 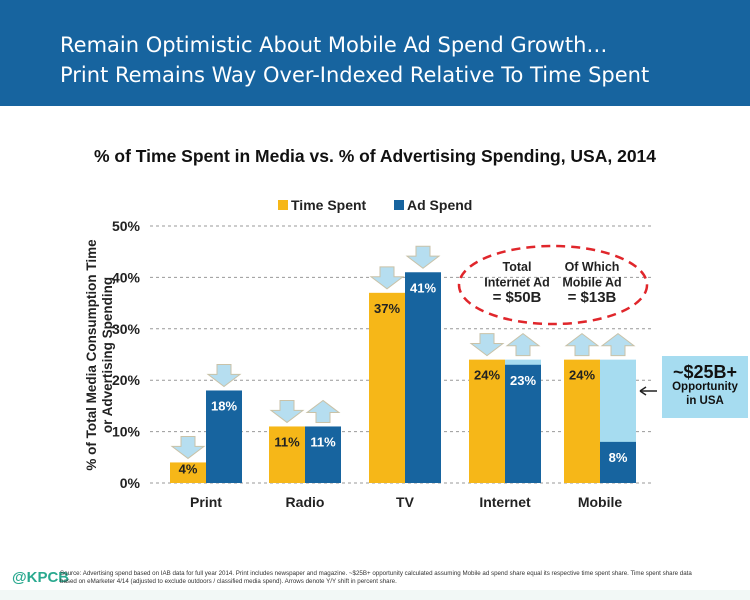 What do you see at coordinates (305, 502) in the screenshot?
I see `x-tick-label: Radio` at bounding box center [305, 502].